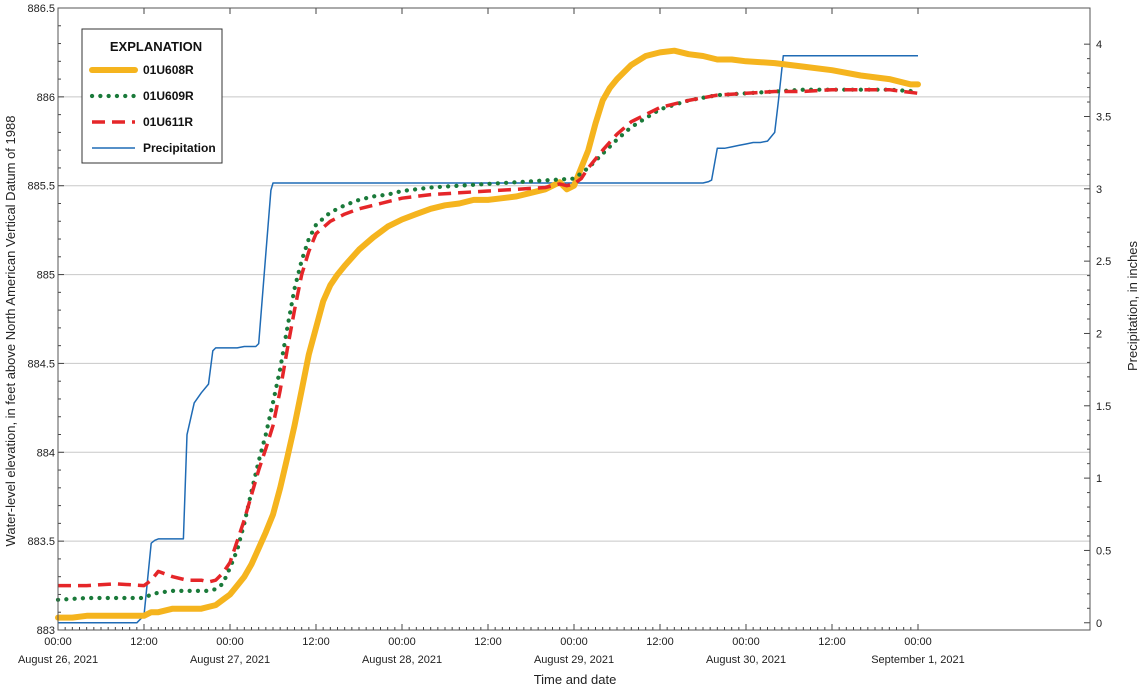 The width and height of the screenshot is (1145, 690). What do you see at coordinates (46, 98) in the screenshot?
I see `y-tick-label: 886` at bounding box center [46, 98].